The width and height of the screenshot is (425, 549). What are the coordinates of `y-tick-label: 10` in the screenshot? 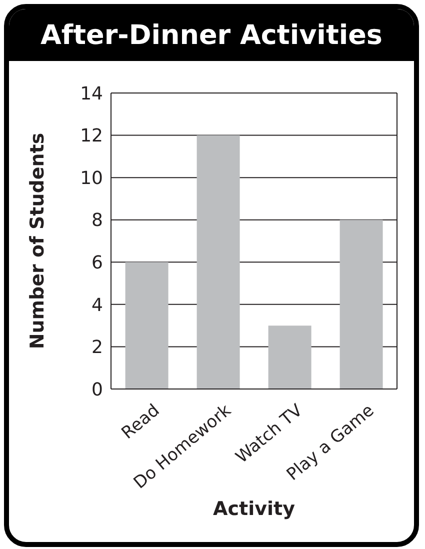 It's located at (91, 178).